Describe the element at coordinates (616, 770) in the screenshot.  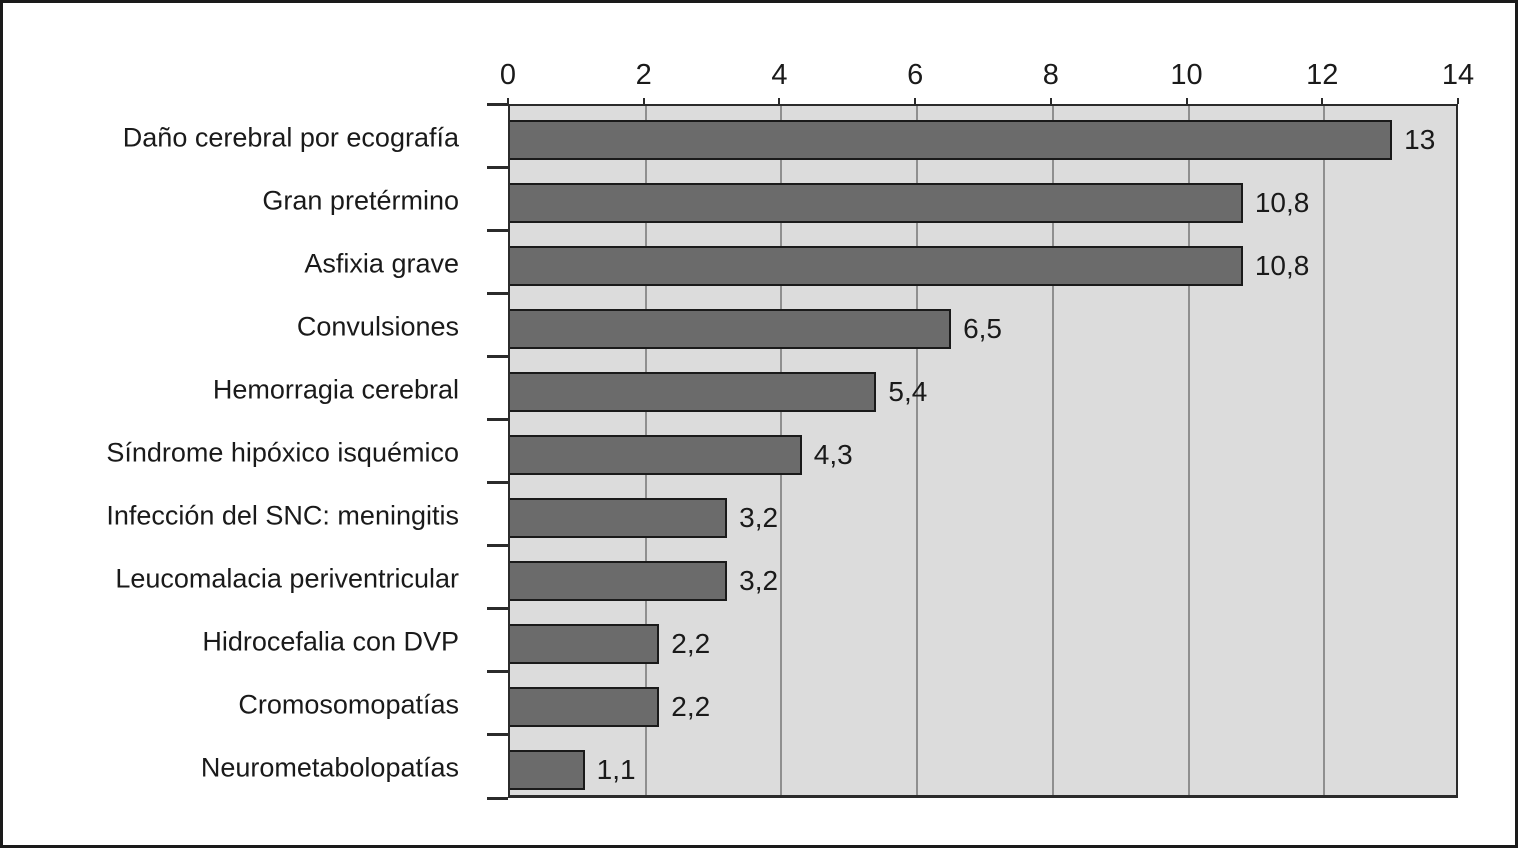
I see `bar-value-label: 1,1` at that location.